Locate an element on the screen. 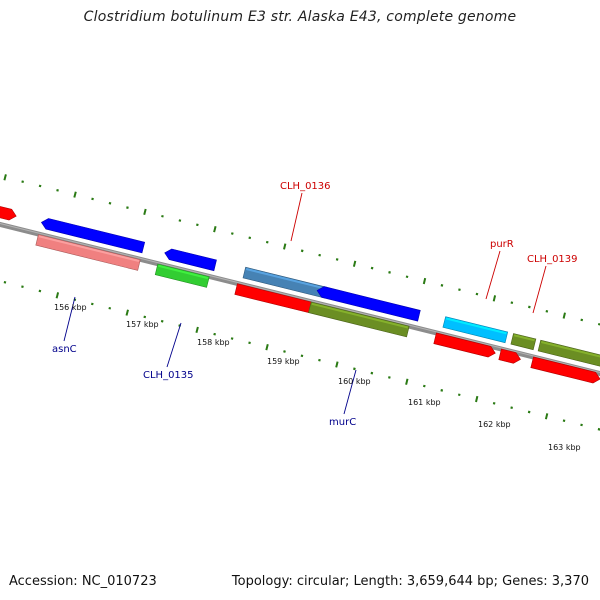 The height and width of the screenshot is (600, 600). gene-label-asnc: asnC is located at coordinates (64, 349).